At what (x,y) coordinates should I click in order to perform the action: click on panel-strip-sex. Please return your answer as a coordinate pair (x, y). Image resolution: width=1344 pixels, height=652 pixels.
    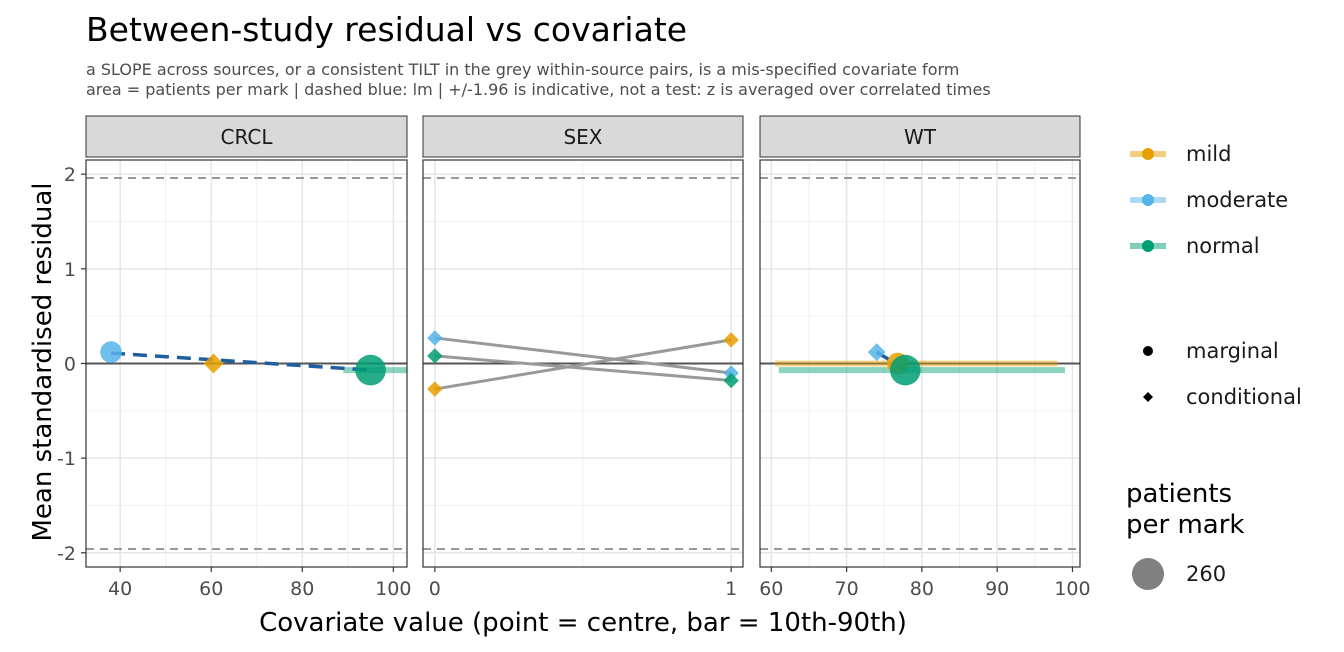
    Looking at the image, I should click on (583, 136).